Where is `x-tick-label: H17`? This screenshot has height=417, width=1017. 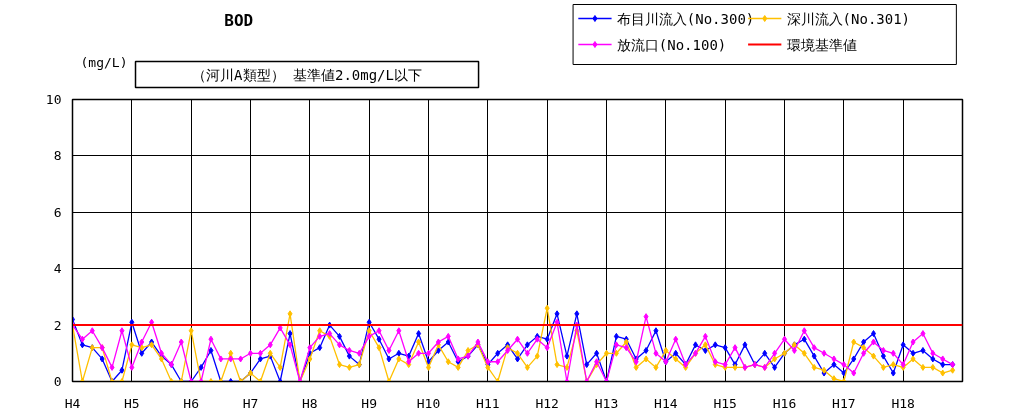 x-tick-label: H17 is located at coordinates (844, 403).